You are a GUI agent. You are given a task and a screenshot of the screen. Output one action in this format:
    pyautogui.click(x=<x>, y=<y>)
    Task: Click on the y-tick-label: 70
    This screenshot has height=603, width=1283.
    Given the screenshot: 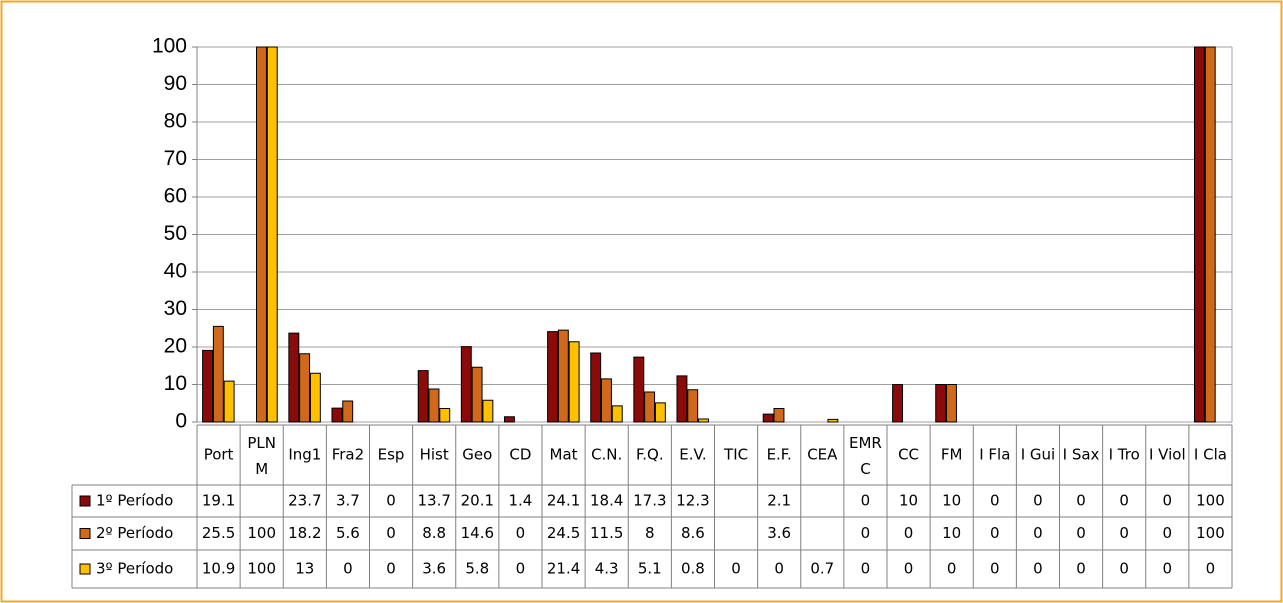 What is the action you would take?
    pyautogui.click(x=175, y=158)
    